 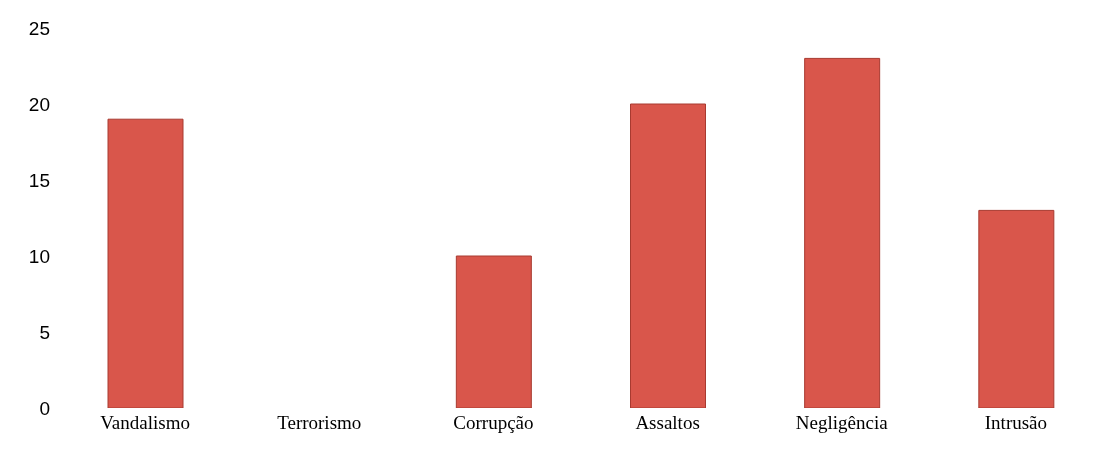 What do you see at coordinates (667, 423) in the screenshot?
I see `x-tick-label: Assaltos` at bounding box center [667, 423].